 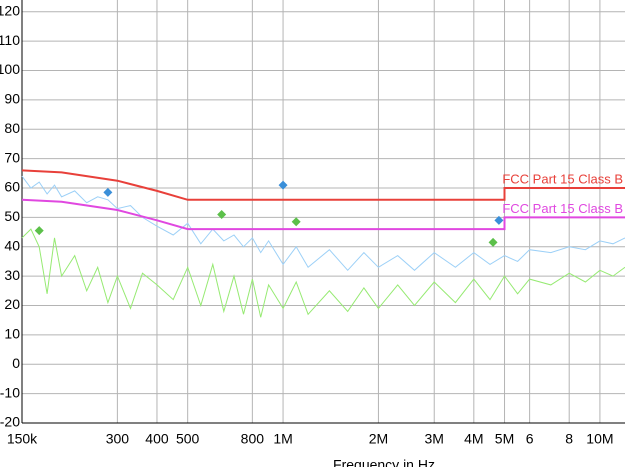 I want to click on y-tick-label: -10, so click(x=10, y=392).